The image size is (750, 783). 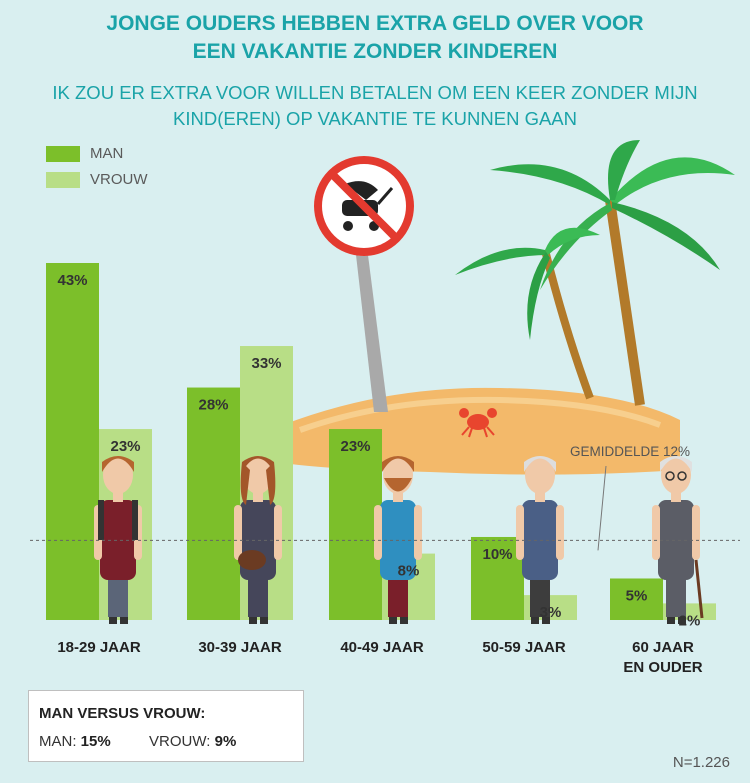 What do you see at coordinates (497, 554) in the screenshot?
I see `bar-label-man-4: 10%` at bounding box center [497, 554].